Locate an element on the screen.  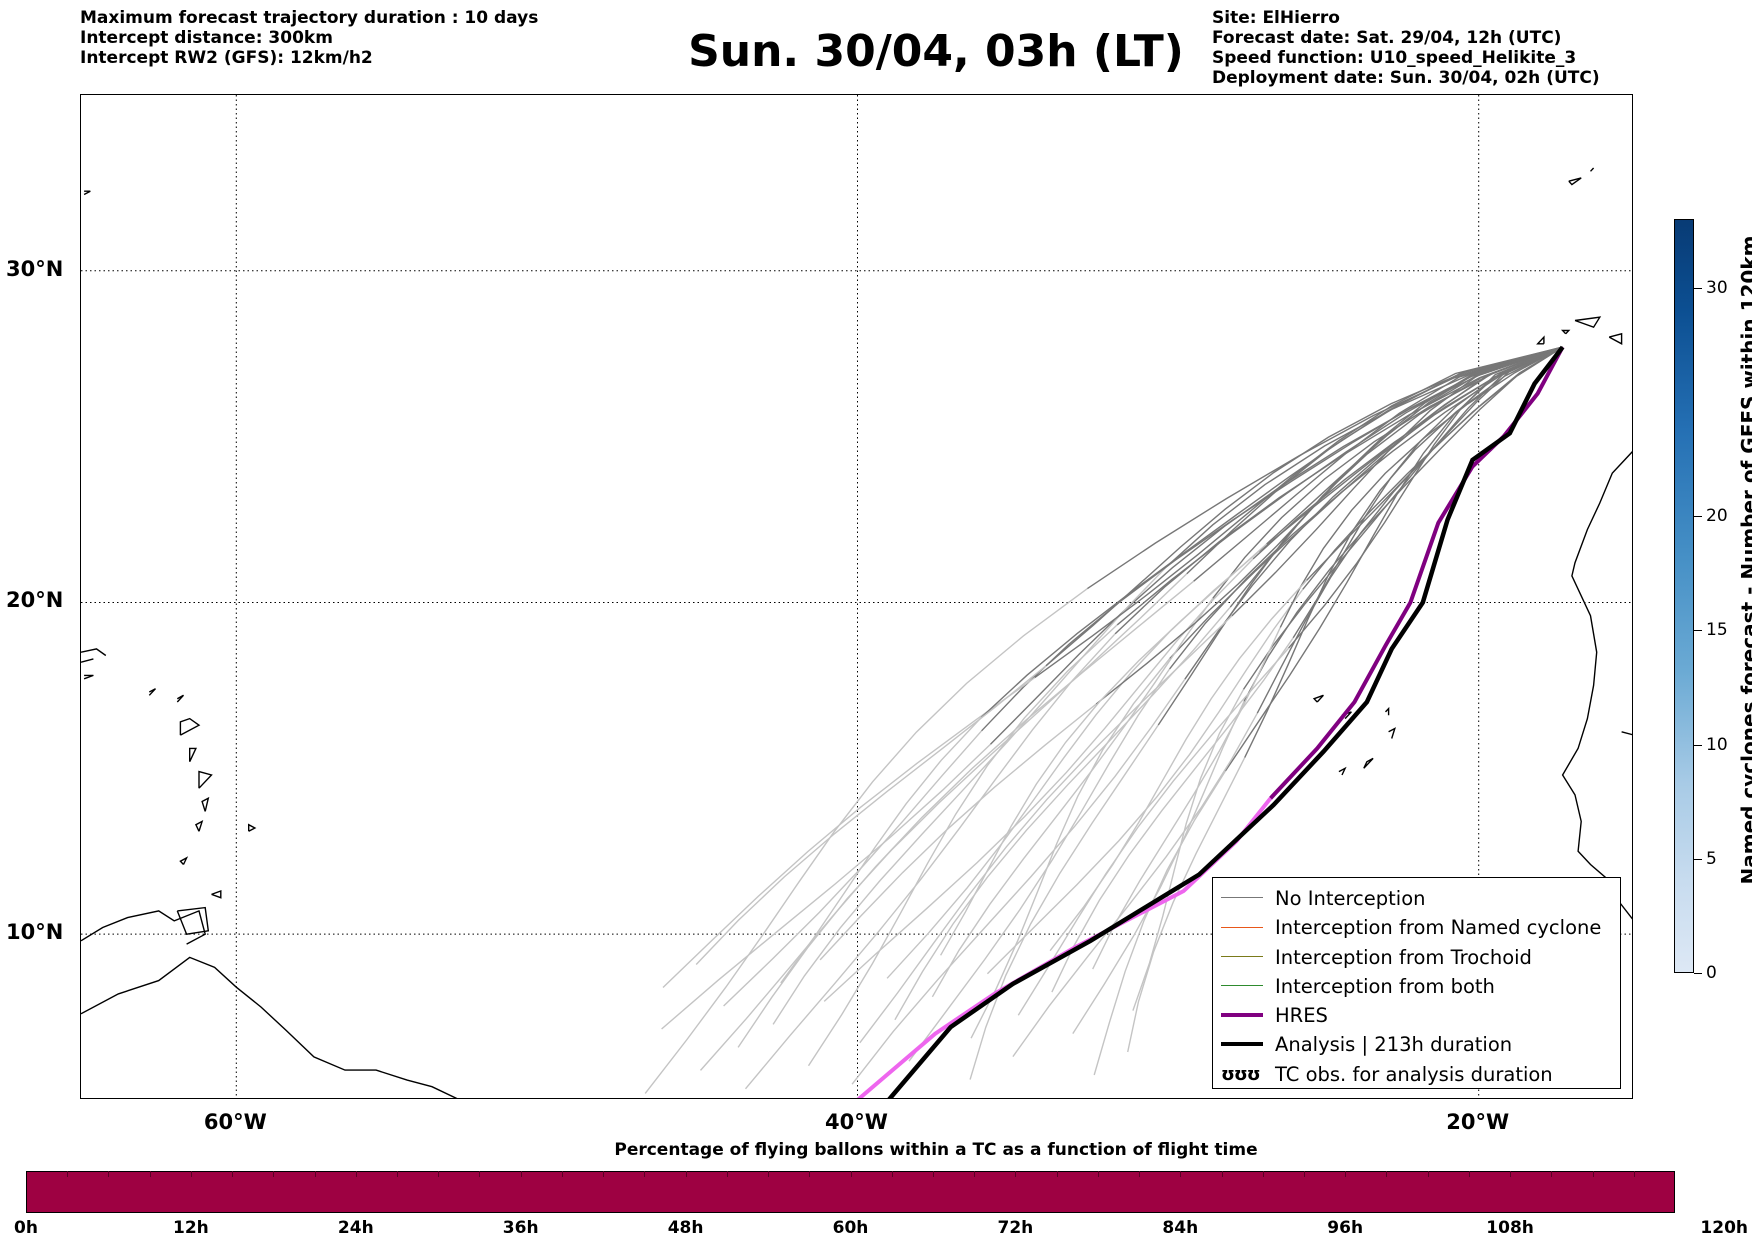
legend-item: Interception from Trochoid is located at coordinates (1416, 957).